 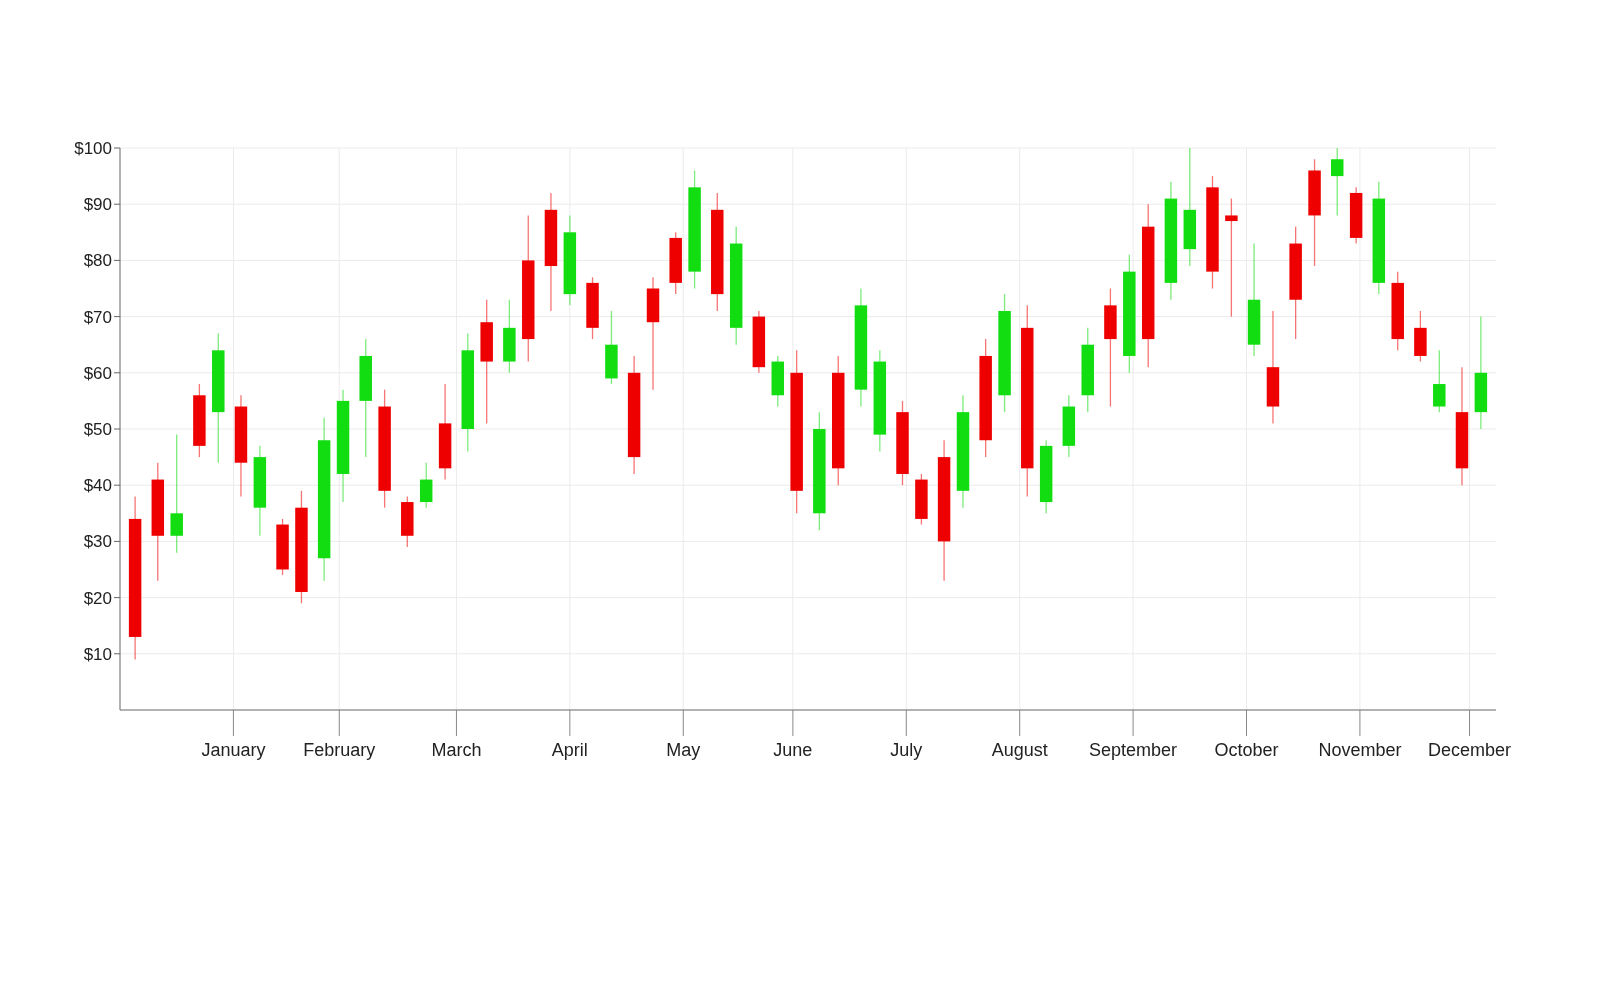 What do you see at coordinates (97, 486) in the screenshot?
I see `y-tick-label: $40` at bounding box center [97, 486].